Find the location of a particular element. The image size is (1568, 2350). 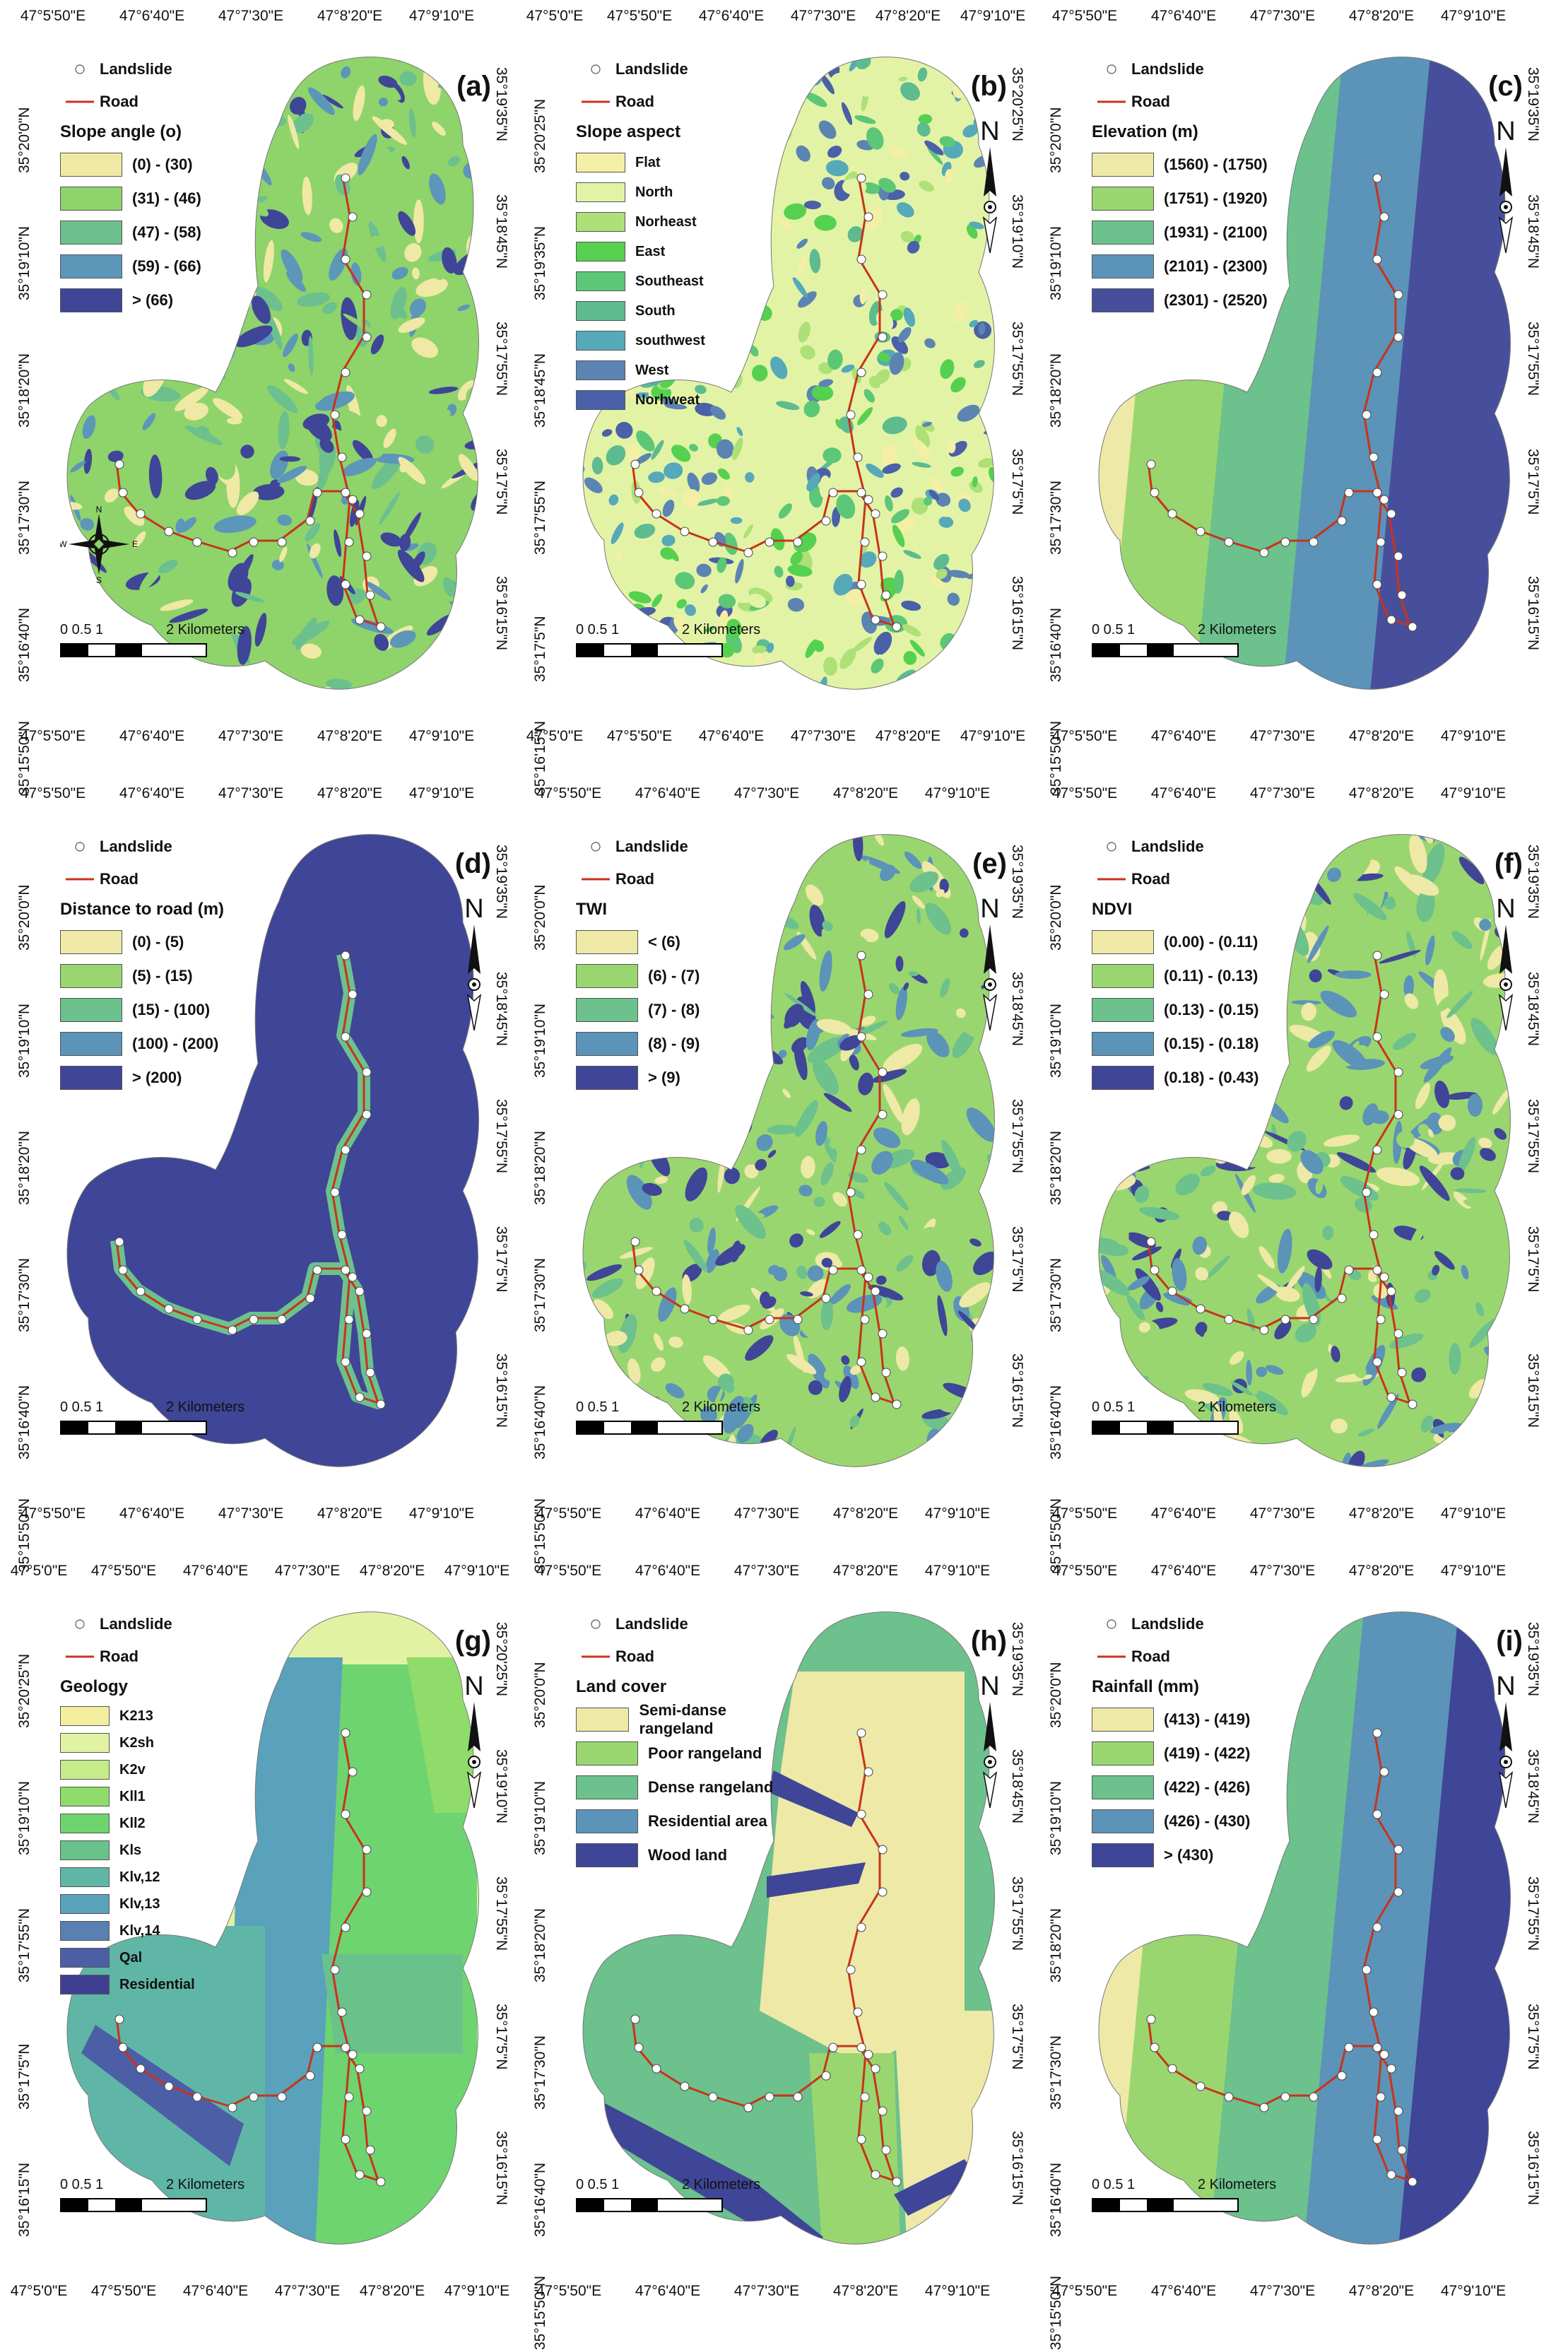

landslide-symbol is located at coordinates (595, 846).